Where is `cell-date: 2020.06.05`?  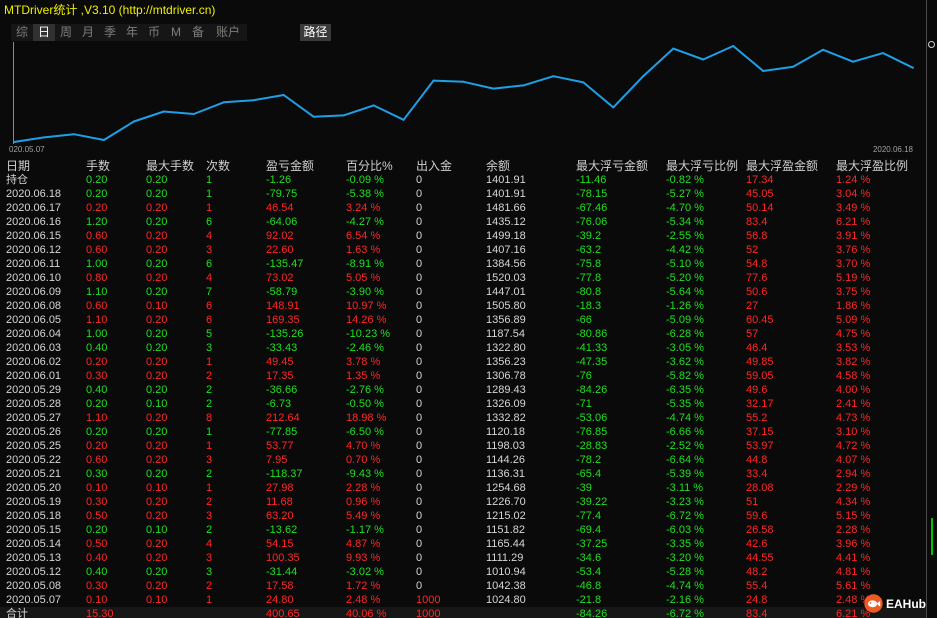
cell-date: 2020.06.05 is located at coordinates (34, 320).